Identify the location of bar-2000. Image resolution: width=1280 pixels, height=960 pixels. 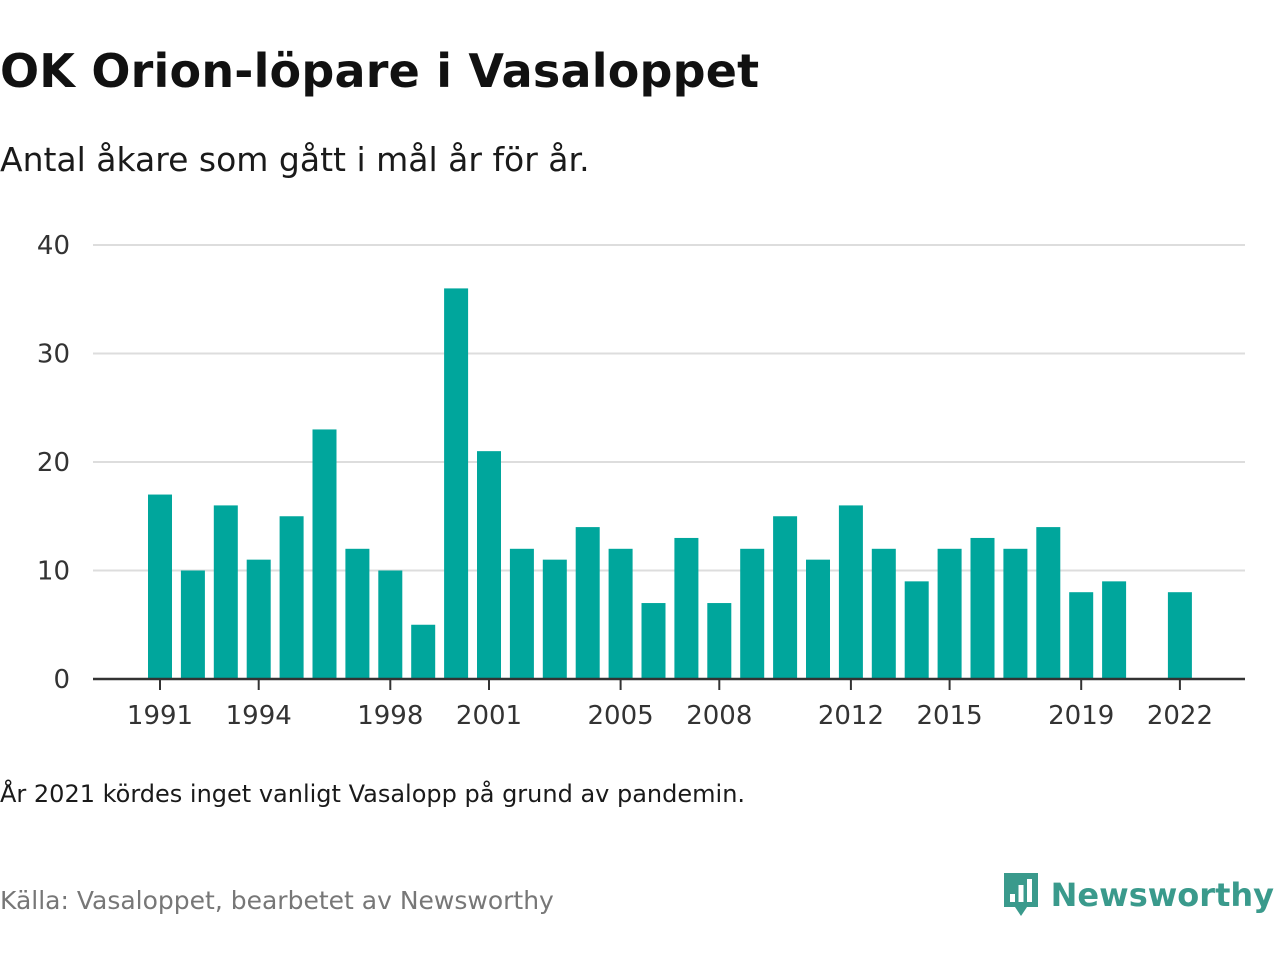
(456, 483).